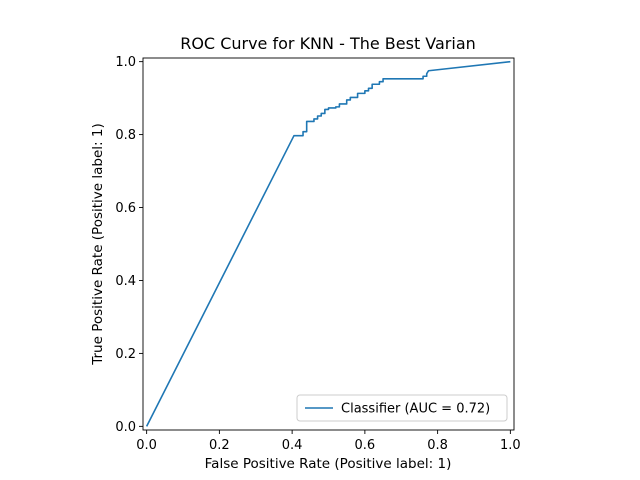 This screenshot has width=640, height=480. I want to click on x-axis-label: False Positive Rate (Positive label: 1), so click(328, 464).